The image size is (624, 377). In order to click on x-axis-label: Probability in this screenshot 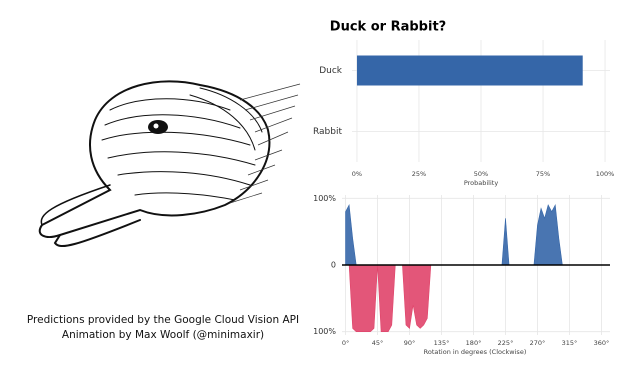, I will do `click(481, 183)`.